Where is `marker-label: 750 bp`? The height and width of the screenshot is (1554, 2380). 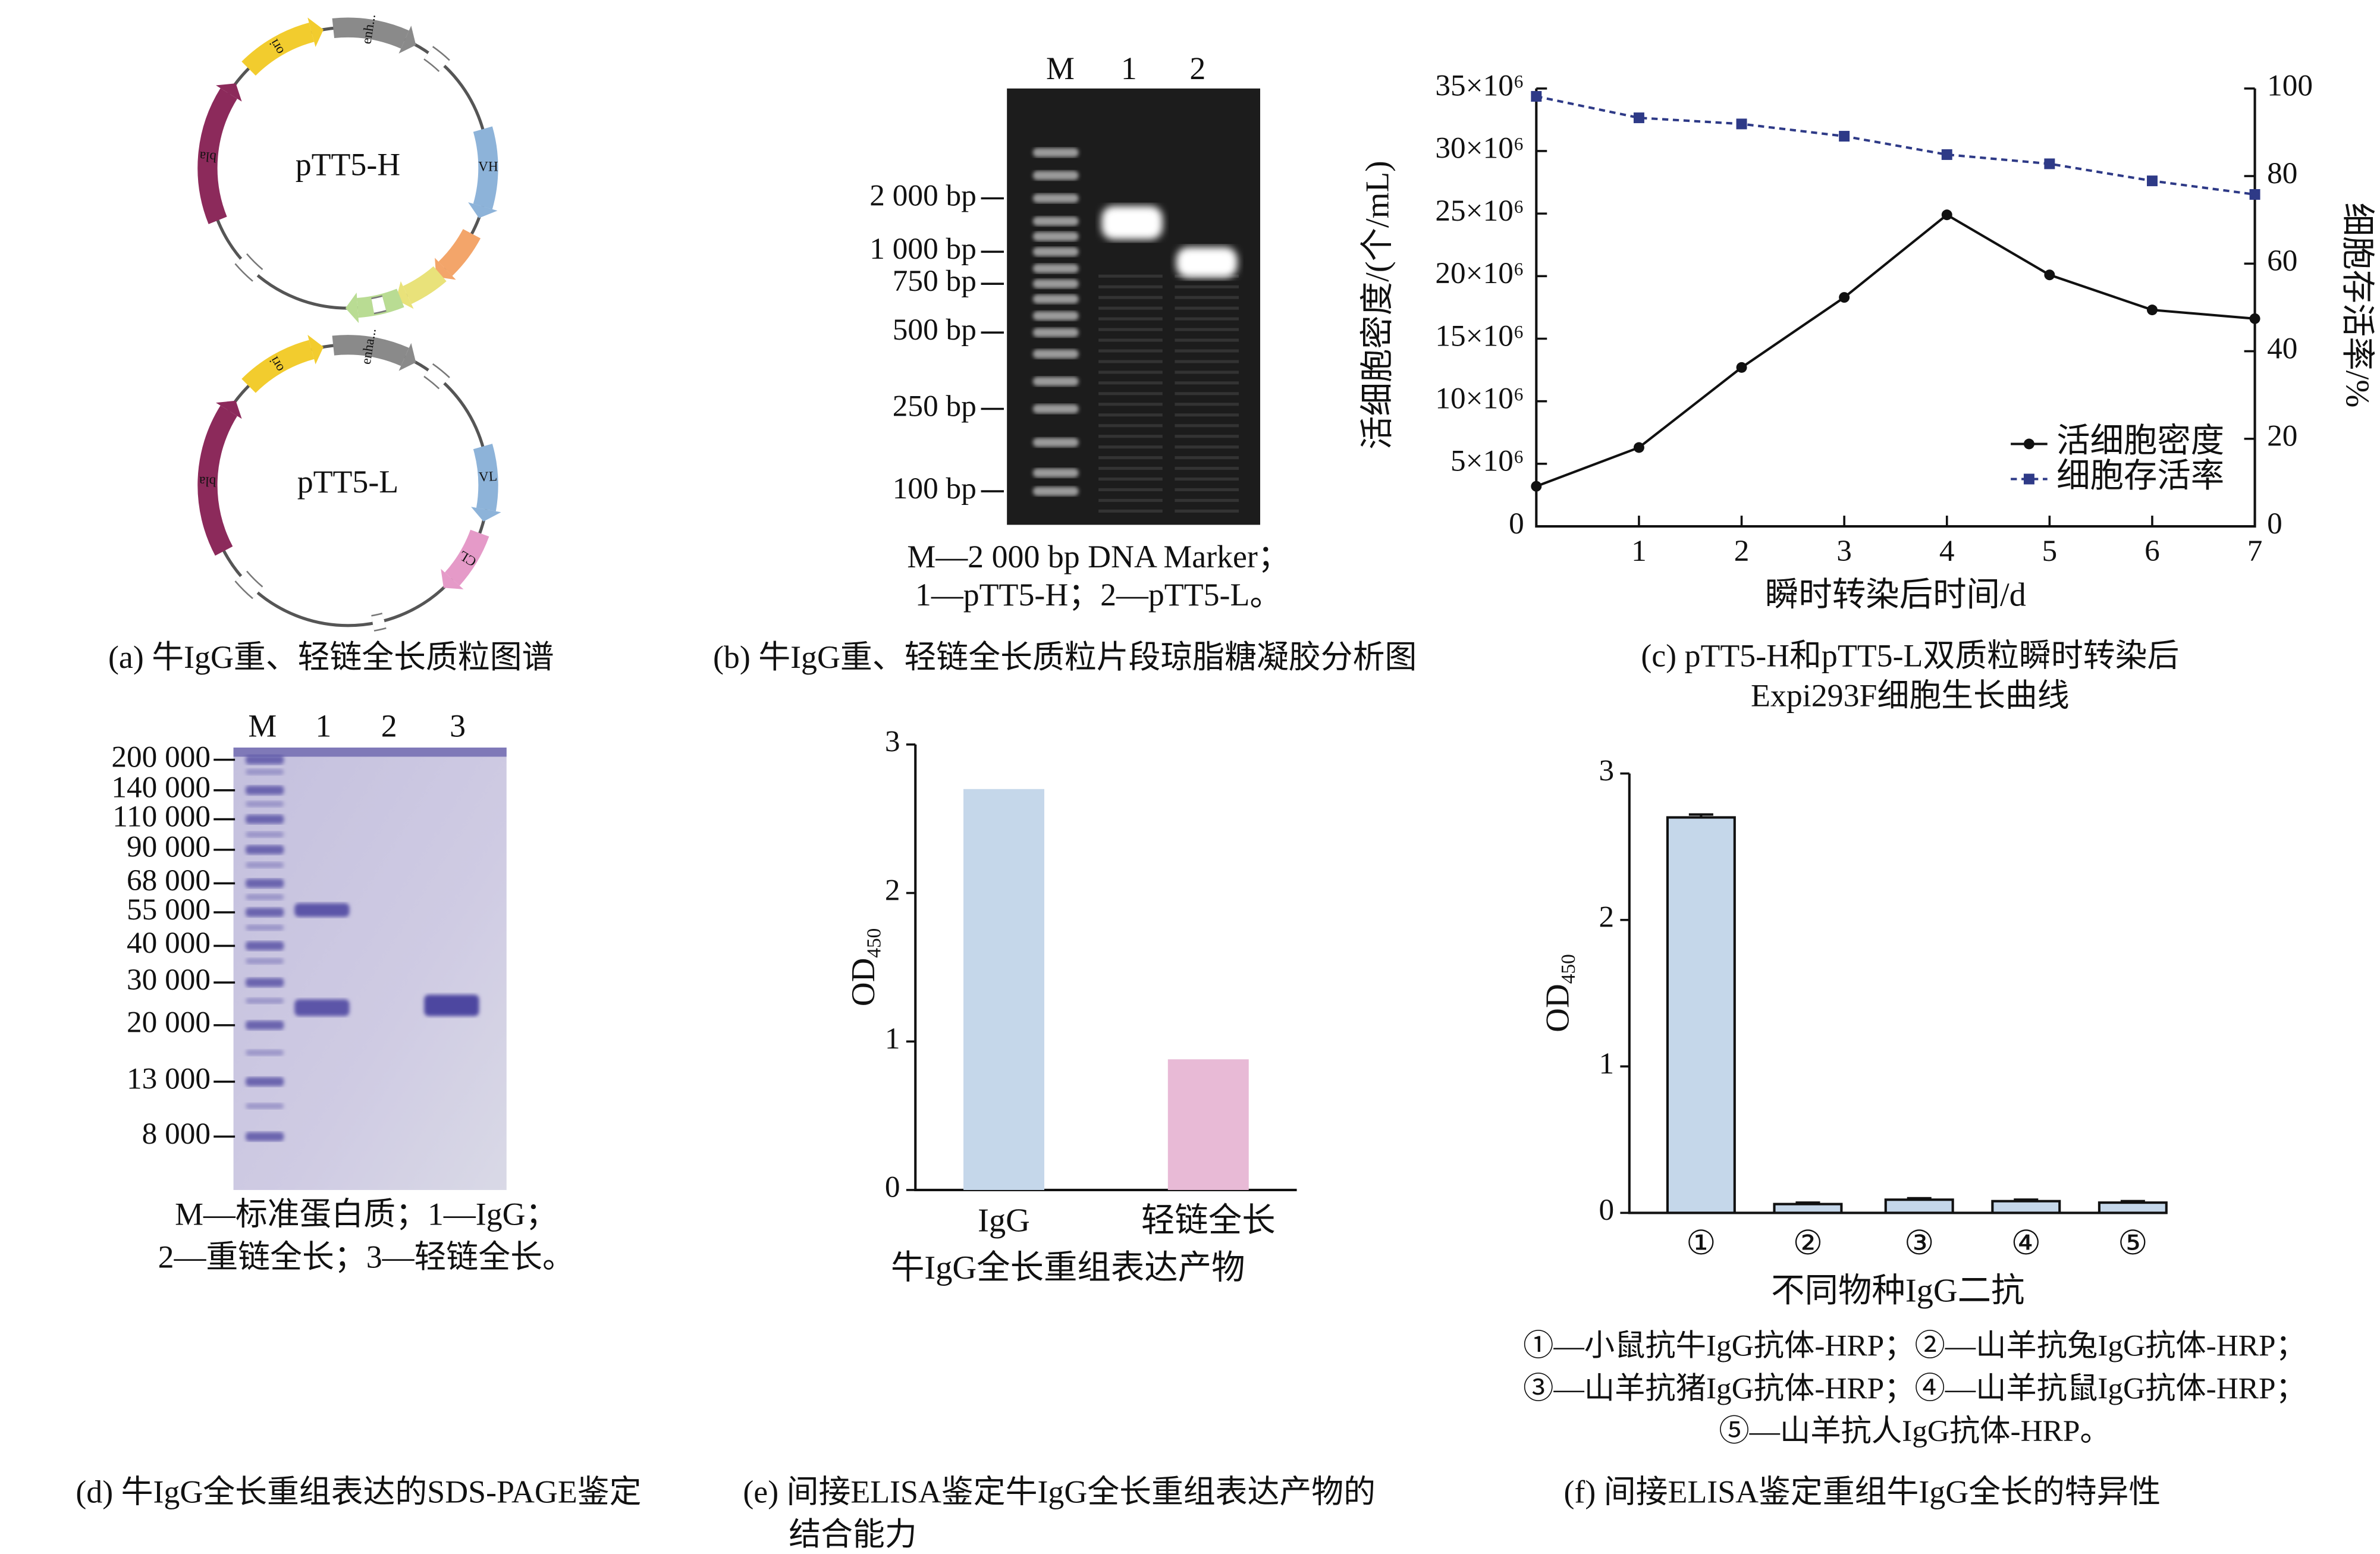
marker-label: 750 bp is located at coordinates (935, 281).